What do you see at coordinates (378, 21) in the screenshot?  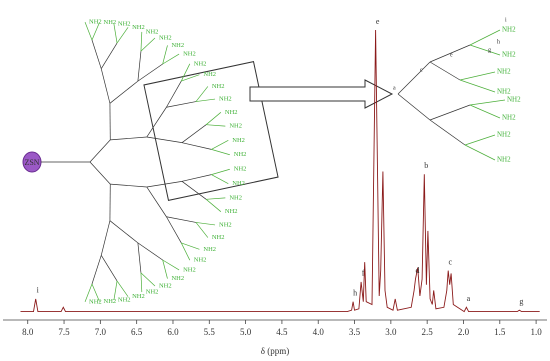 I see `peak-label: e` at bounding box center [378, 21].